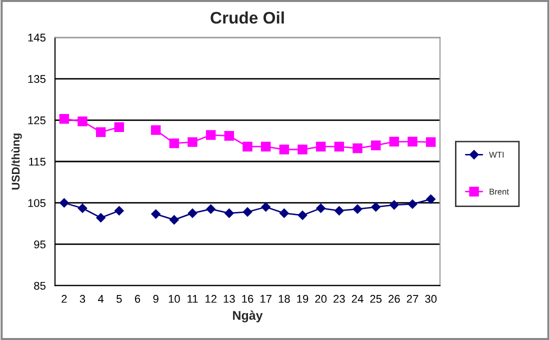 The image size is (550, 340). What do you see at coordinates (174, 298) in the screenshot?
I see `x-tick-label: 10` at bounding box center [174, 298].